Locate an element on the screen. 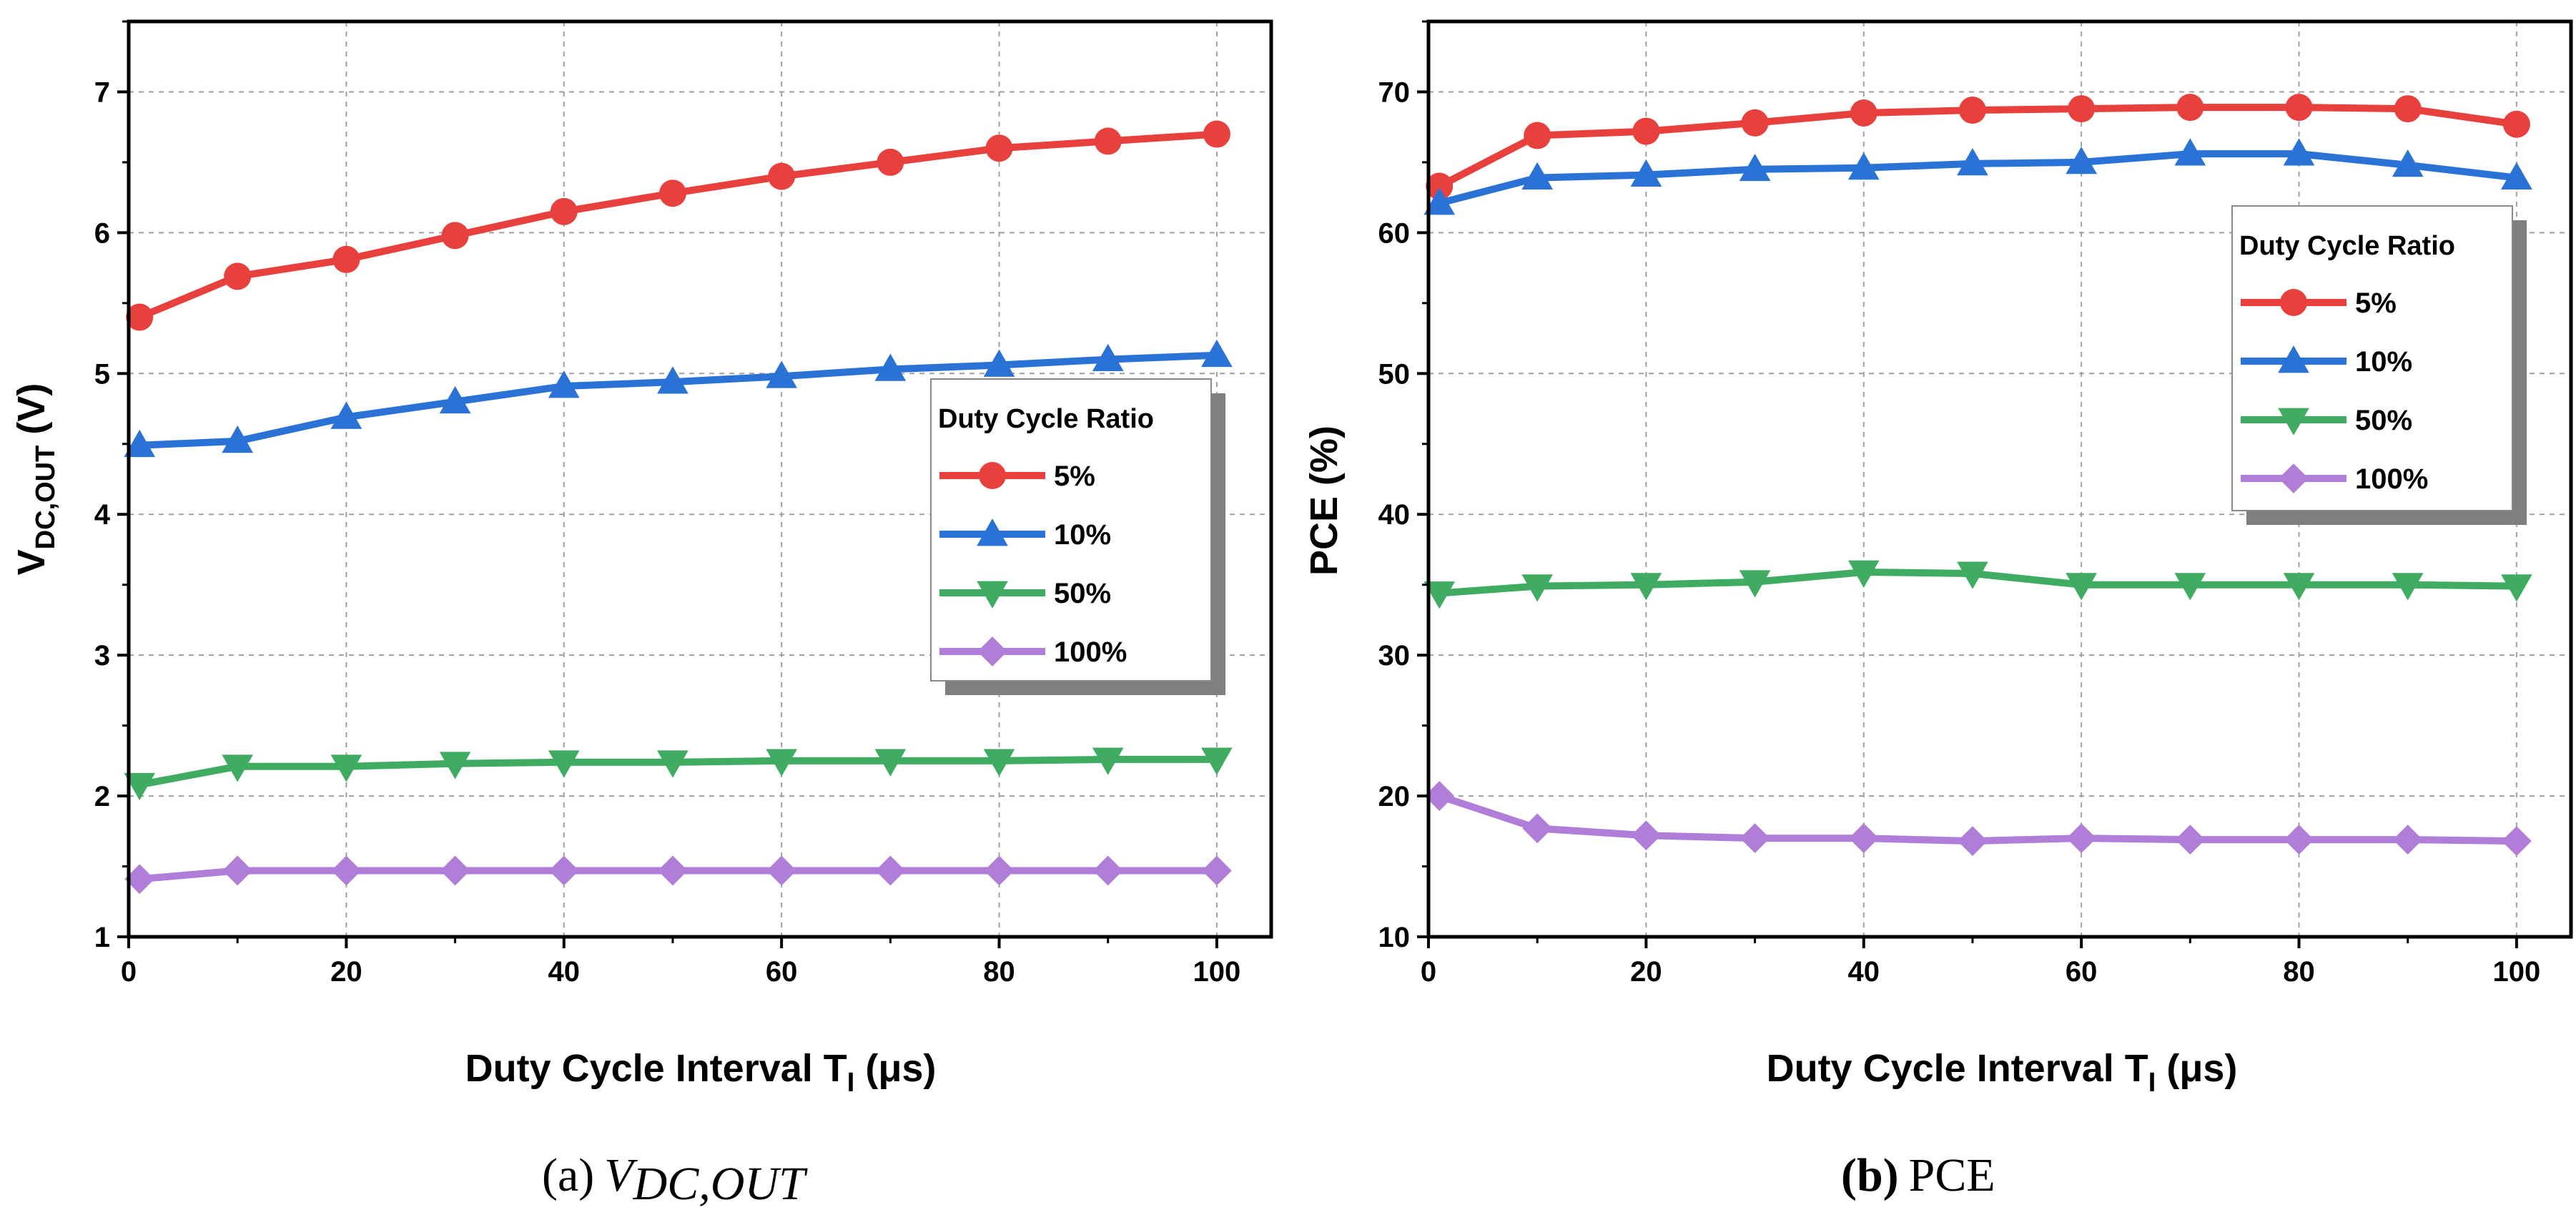 This screenshot has height=1220, width=2576. b-legend-label-0: 5% is located at coordinates (2376, 303).